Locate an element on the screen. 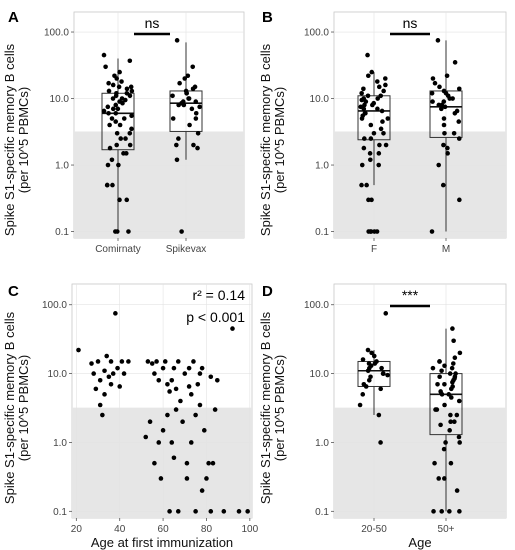 The width and height of the screenshot is (515, 550). panel-c-x-tick-label: 80 is located at coordinates (207, 529).